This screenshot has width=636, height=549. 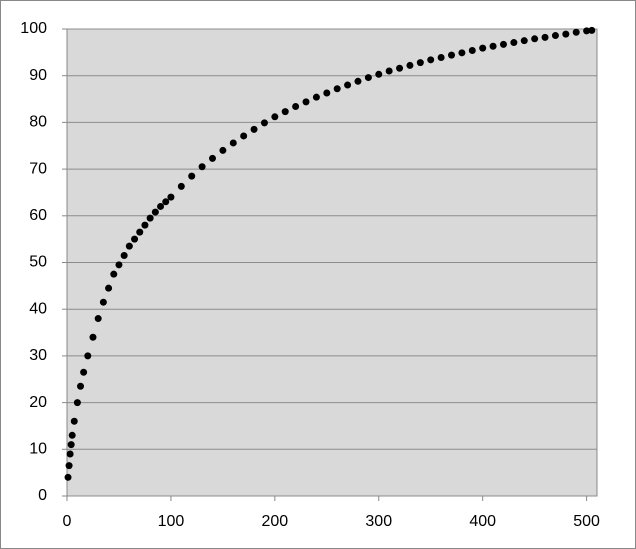 What do you see at coordinates (38, 75) in the screenshot?
I see `y-tick-label: 90` at bounding box center [38, 75].